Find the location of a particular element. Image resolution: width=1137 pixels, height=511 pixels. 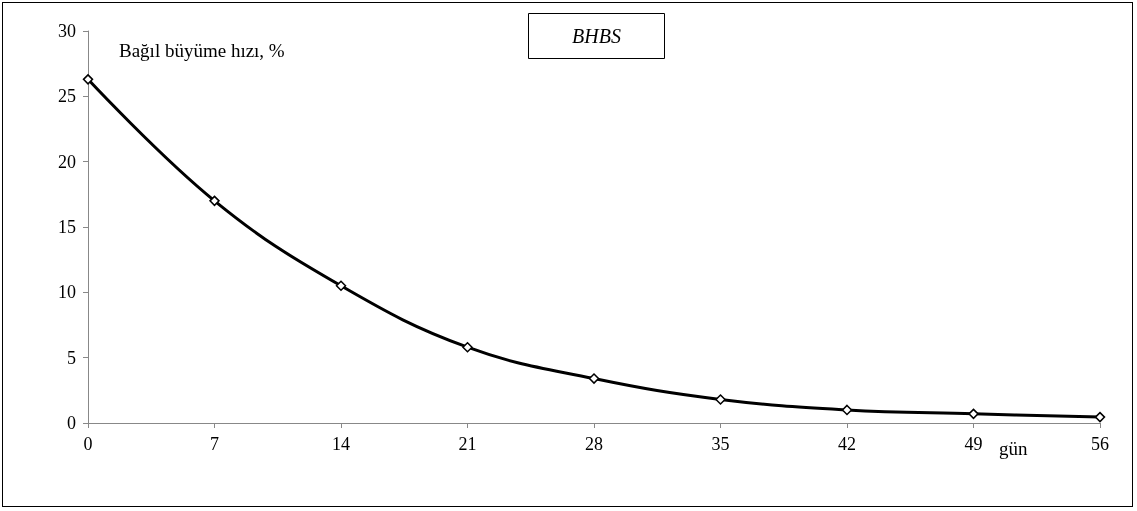

x-tick-label: 42 is located at coordinates (847, 444).